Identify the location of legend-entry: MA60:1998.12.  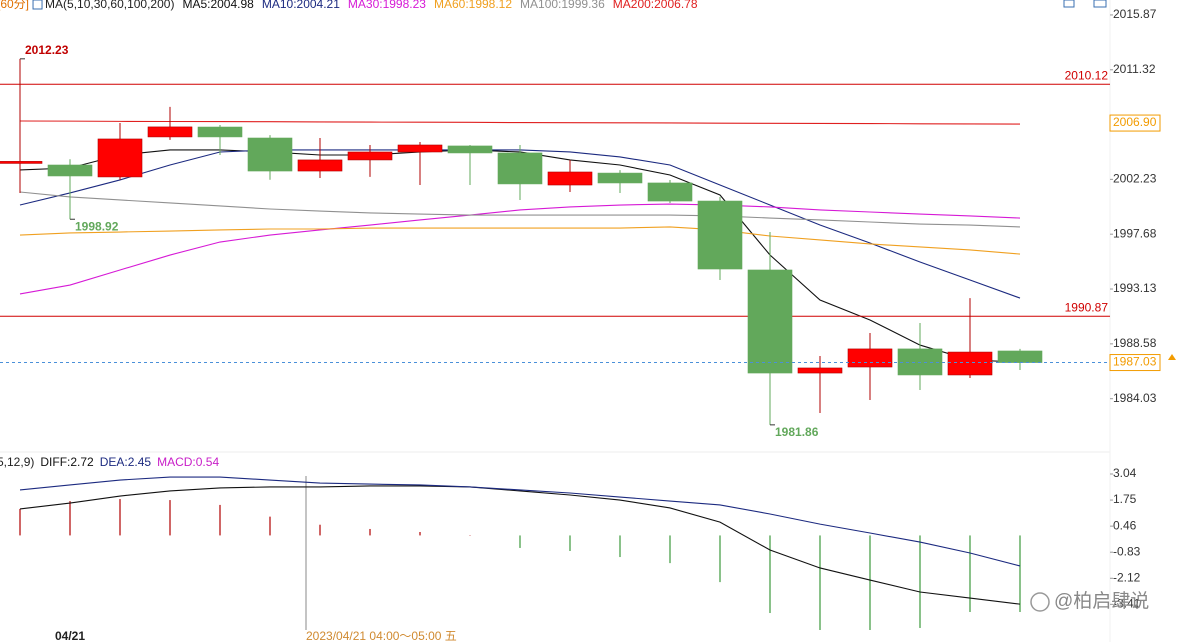
(473, 5).